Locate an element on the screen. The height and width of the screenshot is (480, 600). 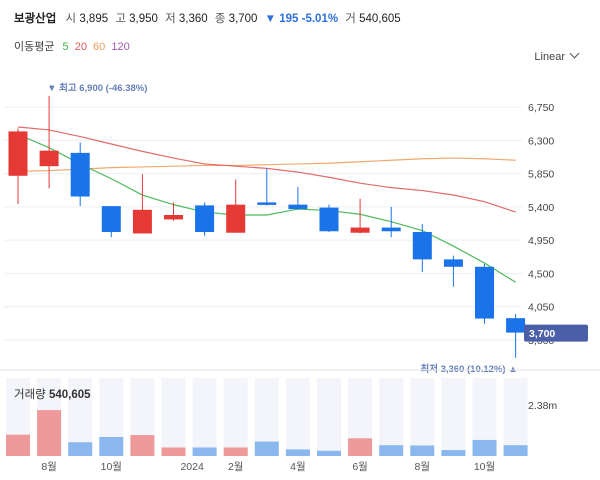
stock-name: 보광산업 is located at coordinates (35, 19).